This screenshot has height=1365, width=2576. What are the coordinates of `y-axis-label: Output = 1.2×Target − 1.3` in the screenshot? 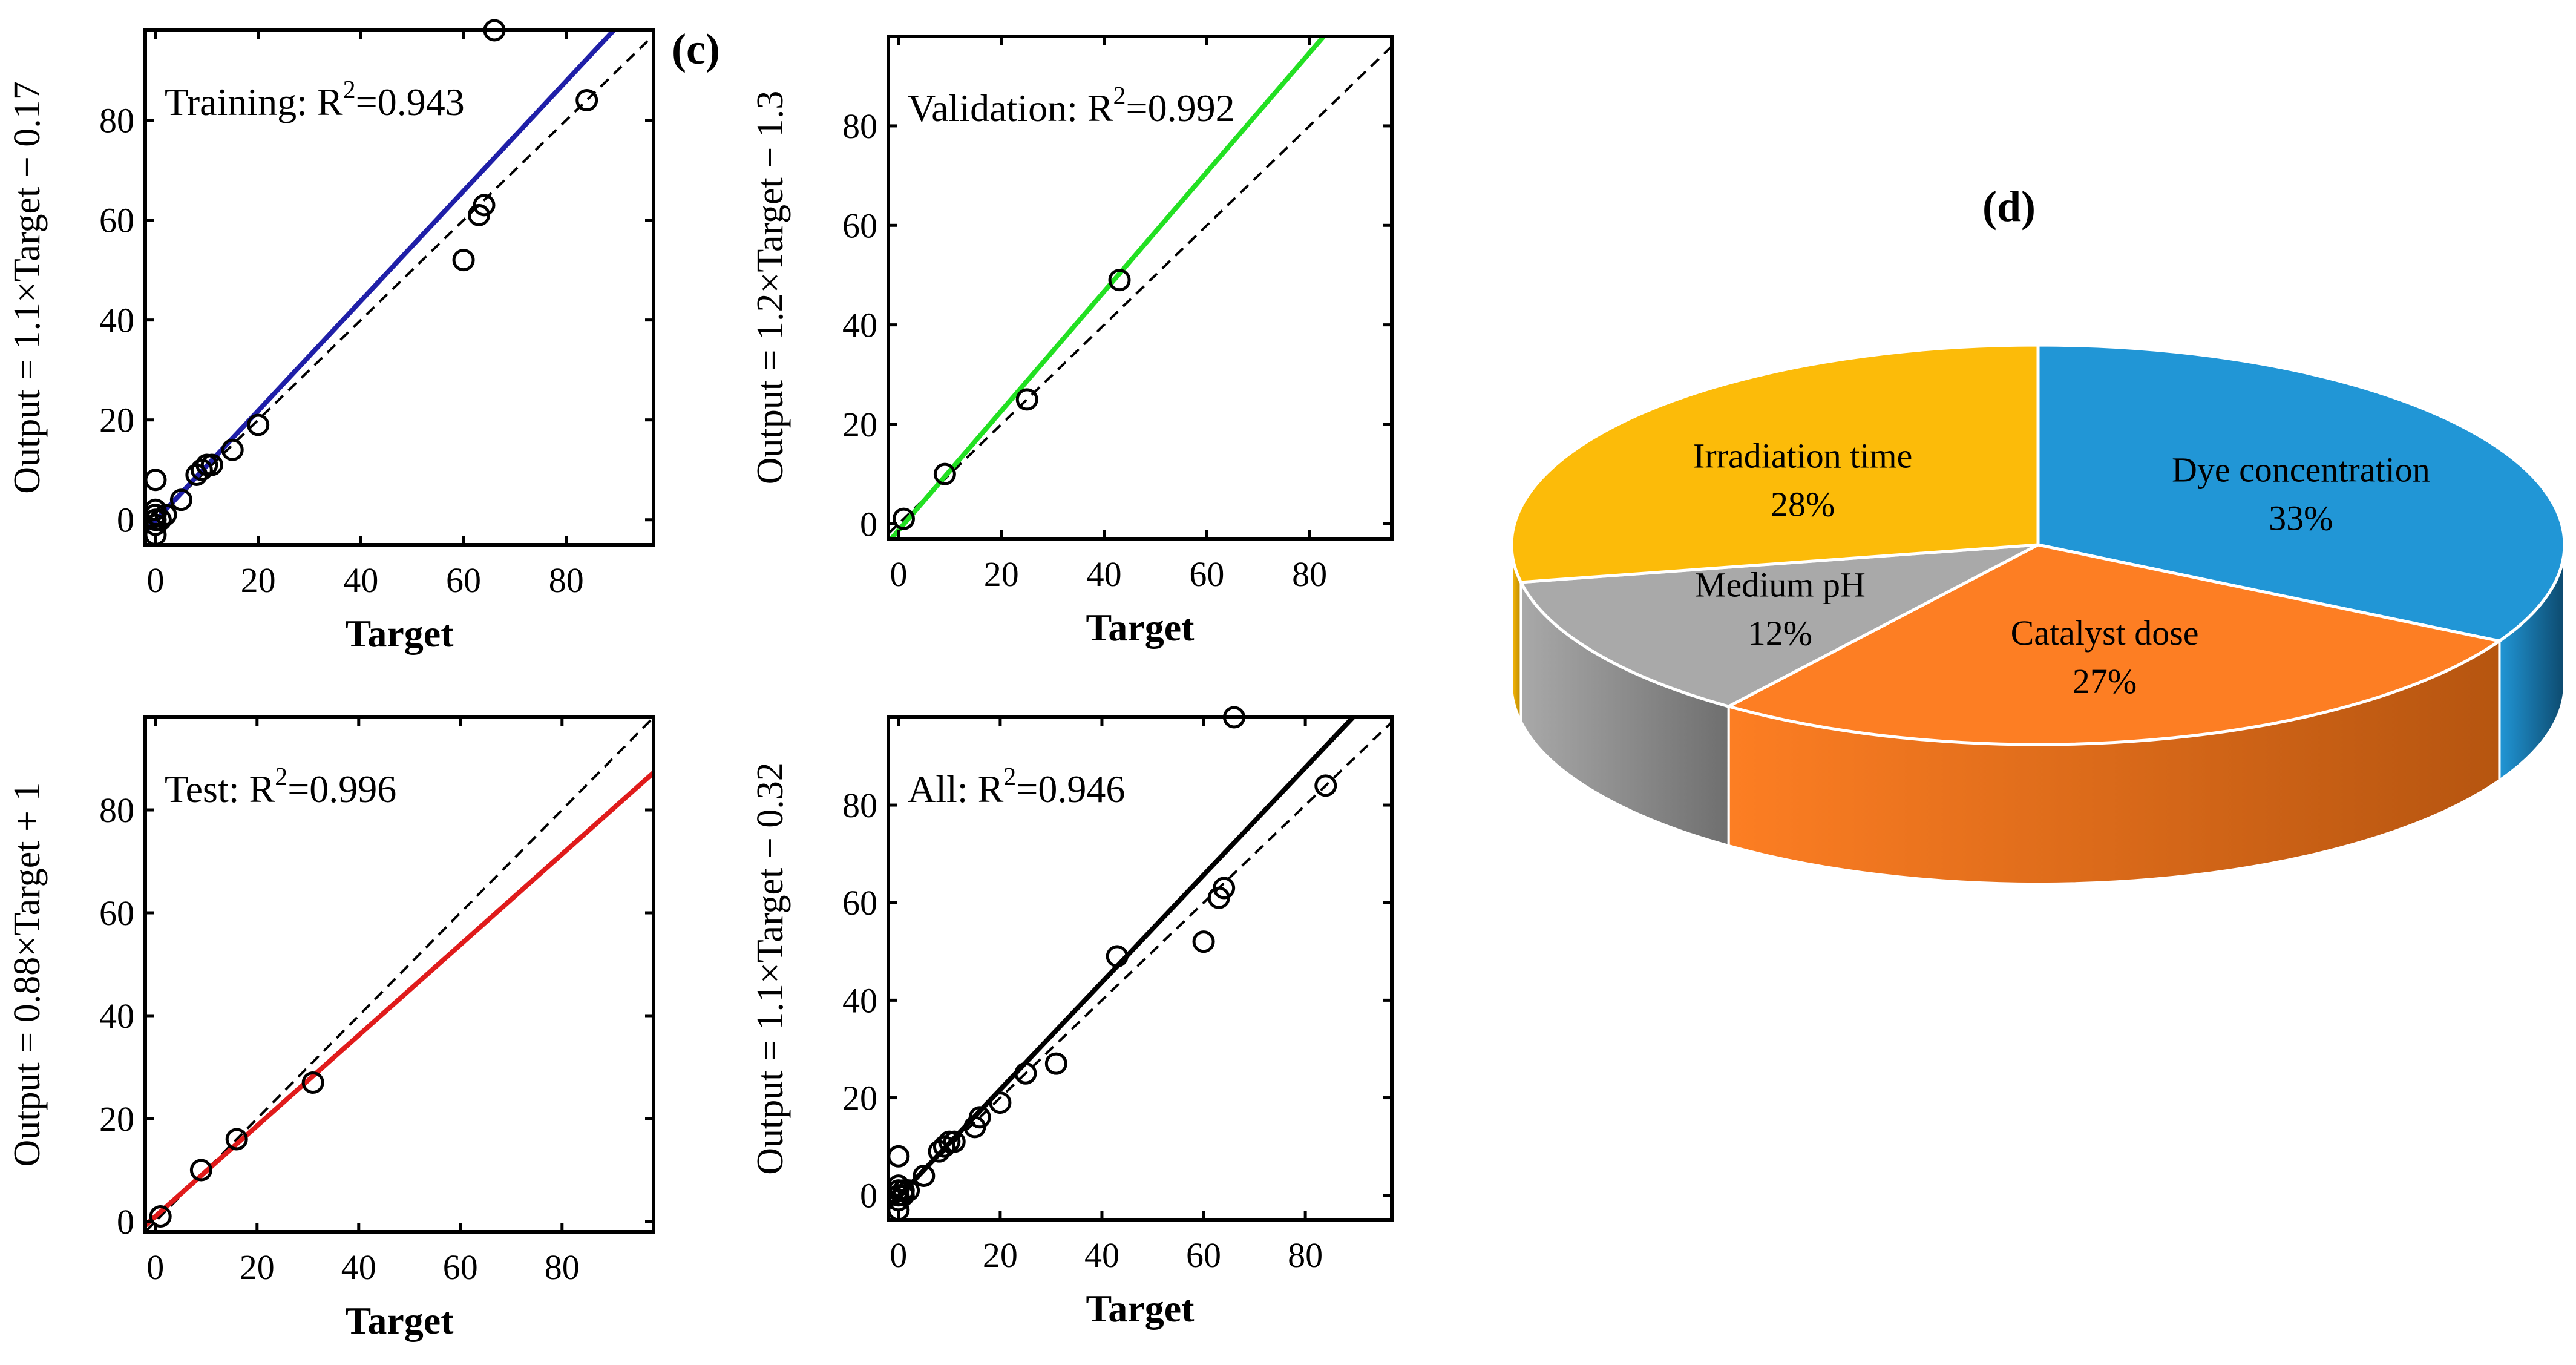 It's located at (770, 287).